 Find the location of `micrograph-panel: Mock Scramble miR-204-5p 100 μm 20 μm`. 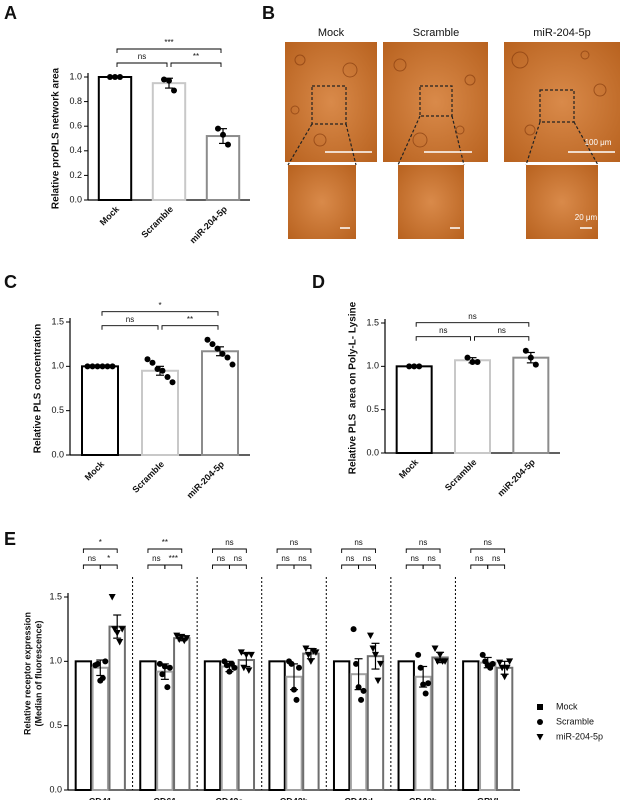

micrograph-panel: Mock Scramble miR-204-5p 100 μm 20 μm is located at coordinates (452, 133).